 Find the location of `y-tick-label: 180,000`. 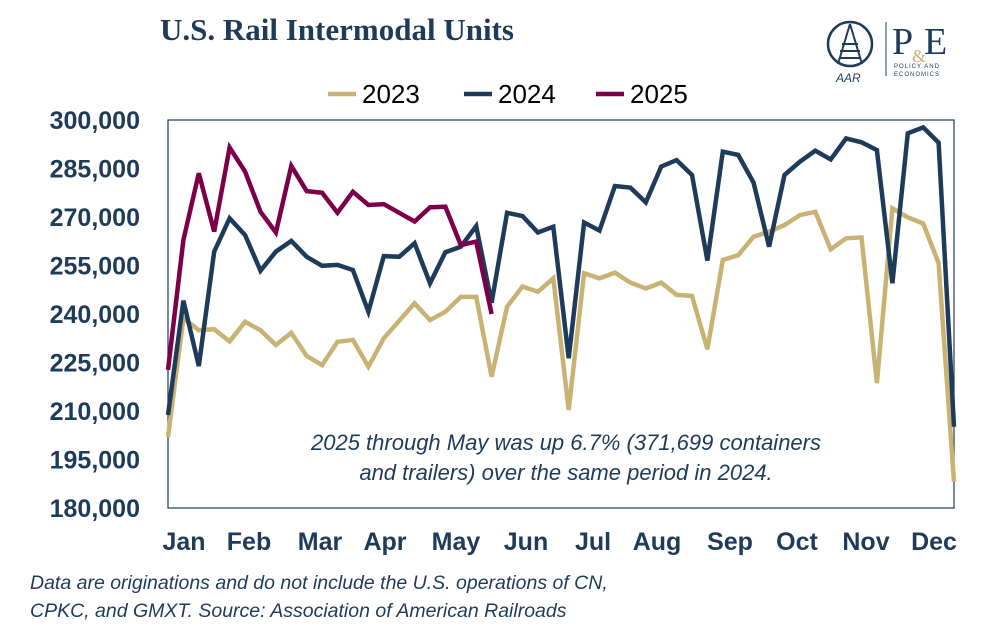

y-tick-label: 180,000 is located at coordinates (95, 509).